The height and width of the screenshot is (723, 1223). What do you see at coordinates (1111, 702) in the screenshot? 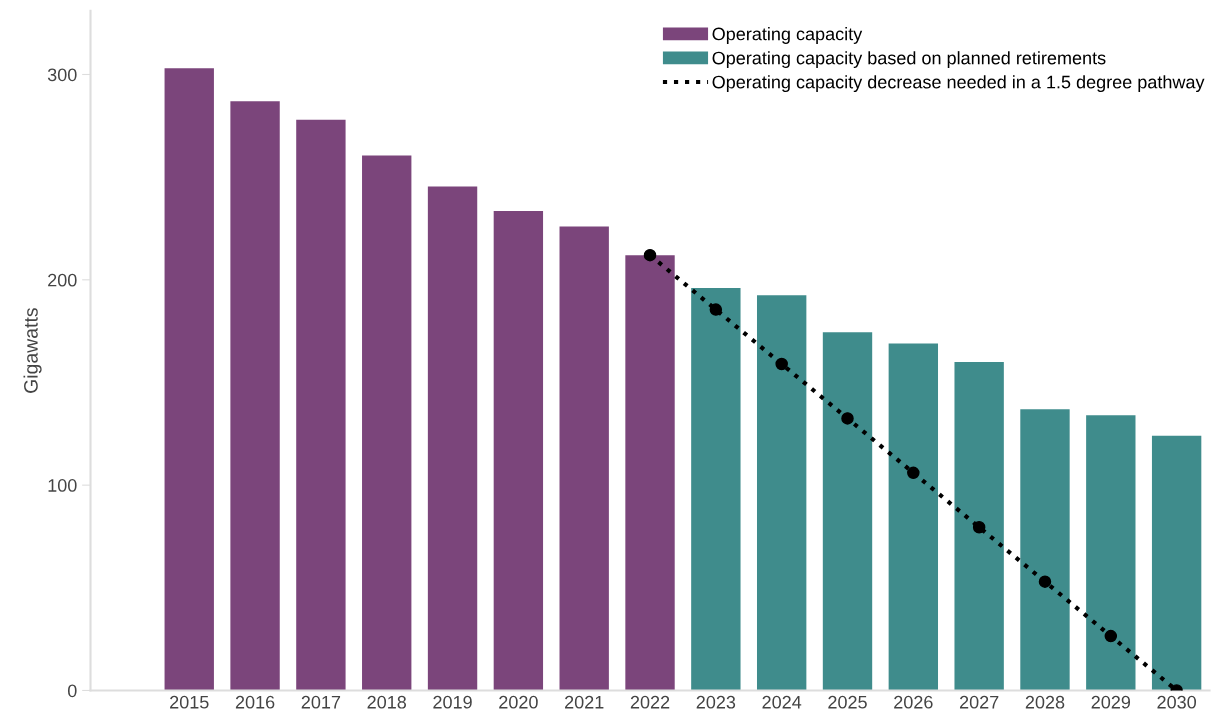
I see `x-tick-label: 2029` at bounding box center [1111, 702].